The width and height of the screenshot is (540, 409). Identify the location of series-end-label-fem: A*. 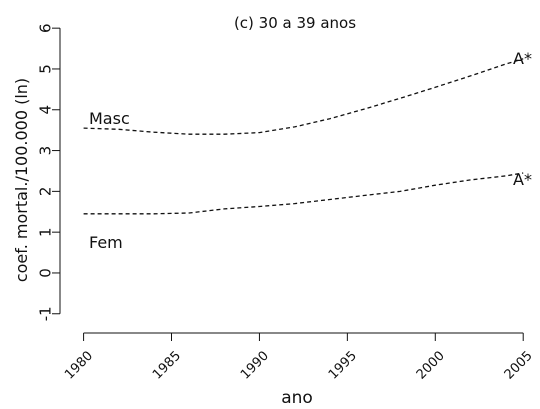
(522, 179).